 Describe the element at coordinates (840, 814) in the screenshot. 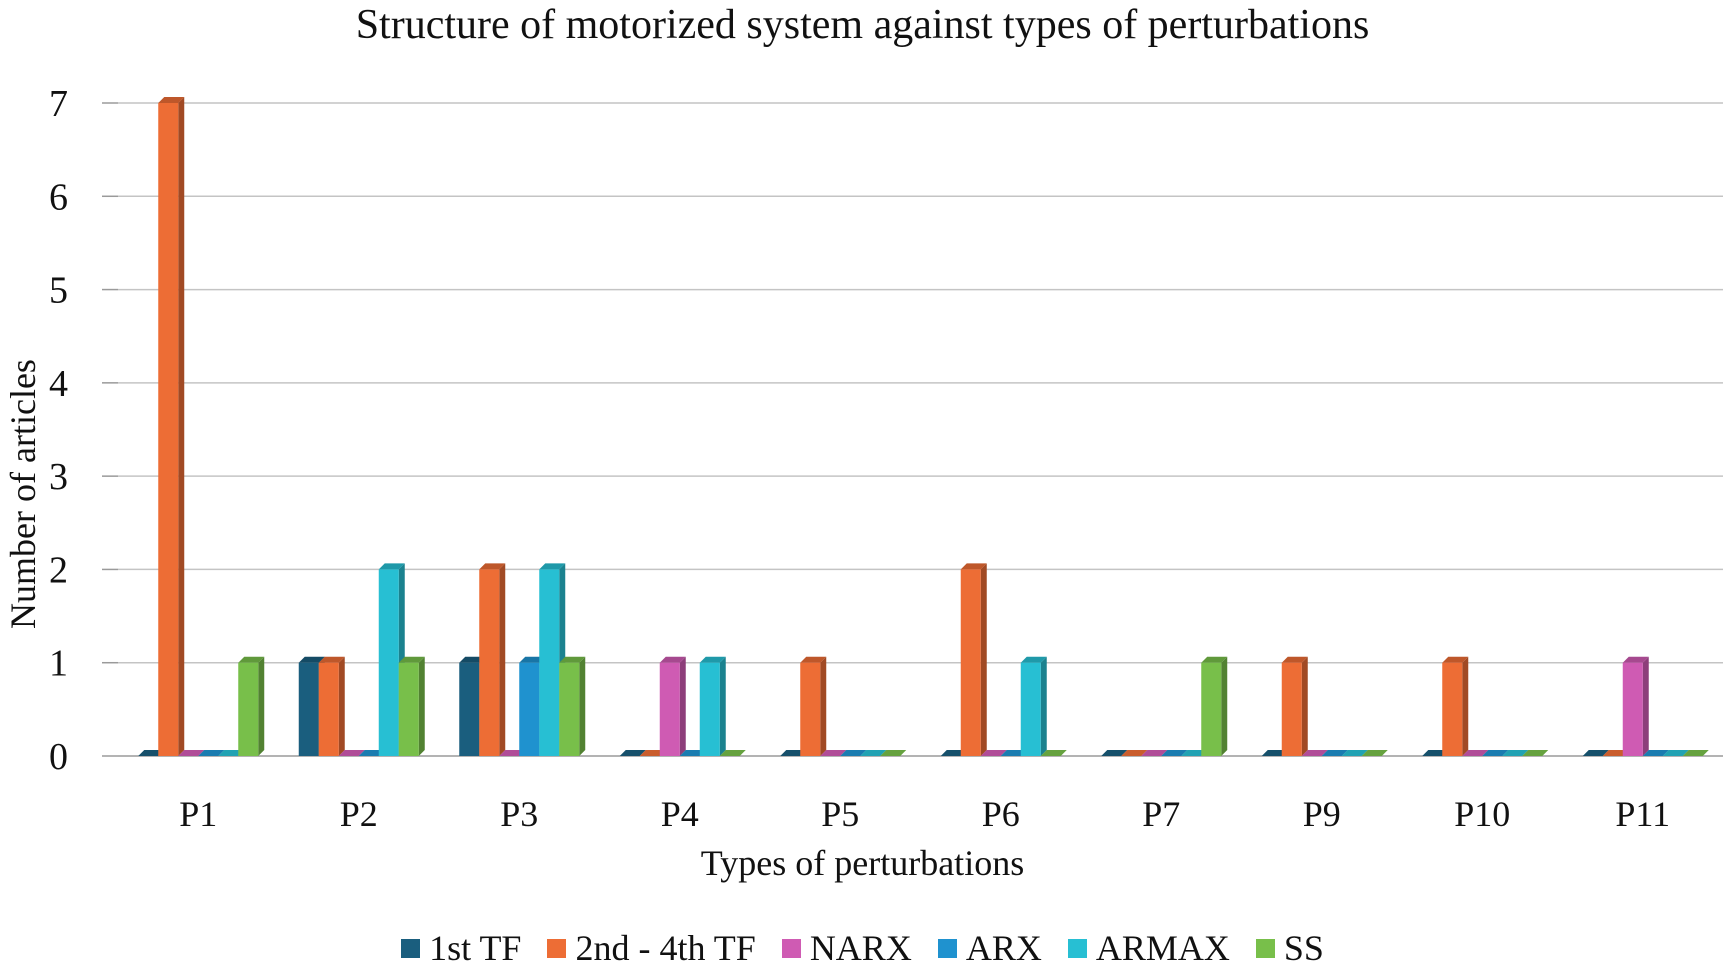

I see `x-tick-label: P5` at that location.